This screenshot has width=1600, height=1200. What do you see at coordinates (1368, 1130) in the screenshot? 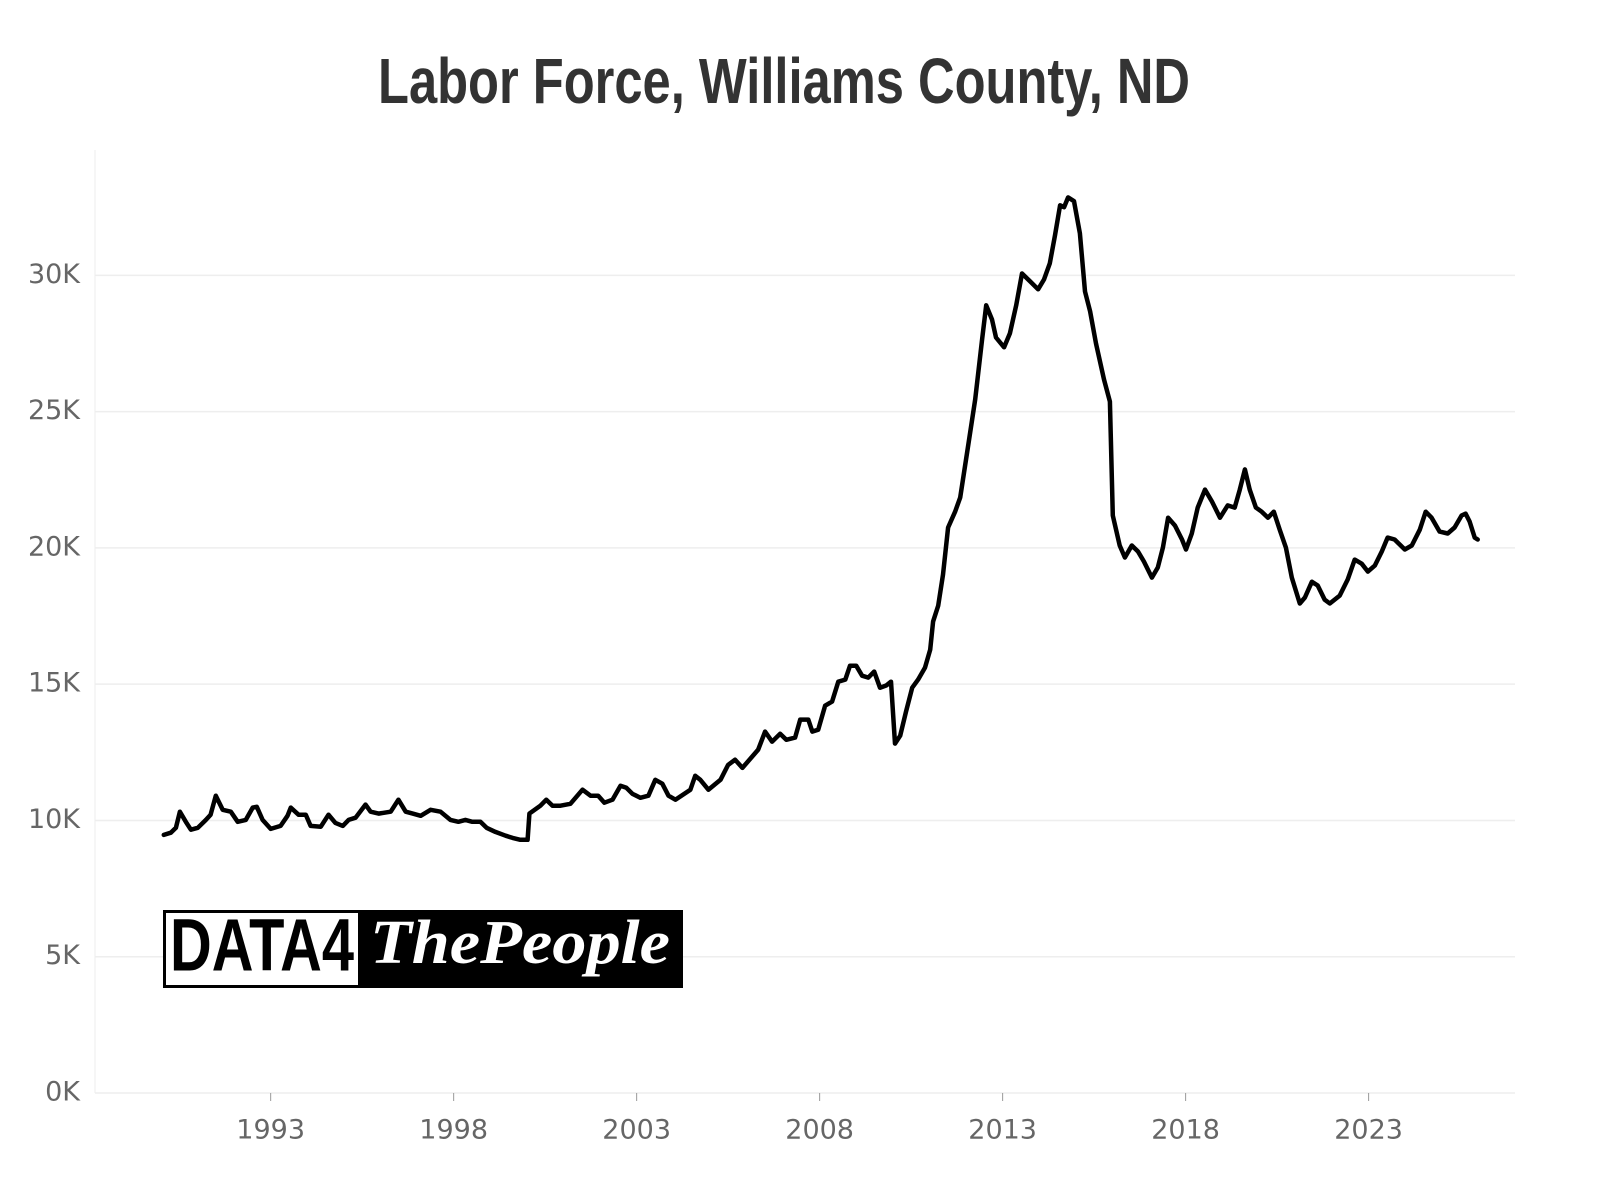
I see `x-tick-label: 2023` at bounding box center [1368, 1130].